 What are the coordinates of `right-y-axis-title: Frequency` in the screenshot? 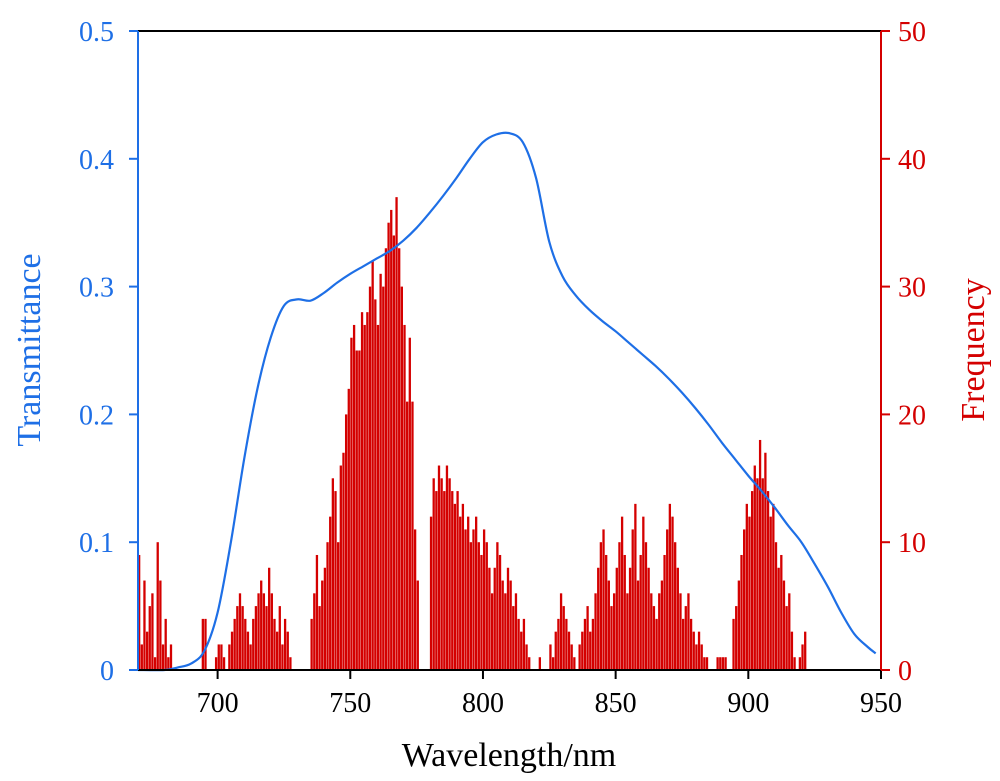 It's located at (973, 350).